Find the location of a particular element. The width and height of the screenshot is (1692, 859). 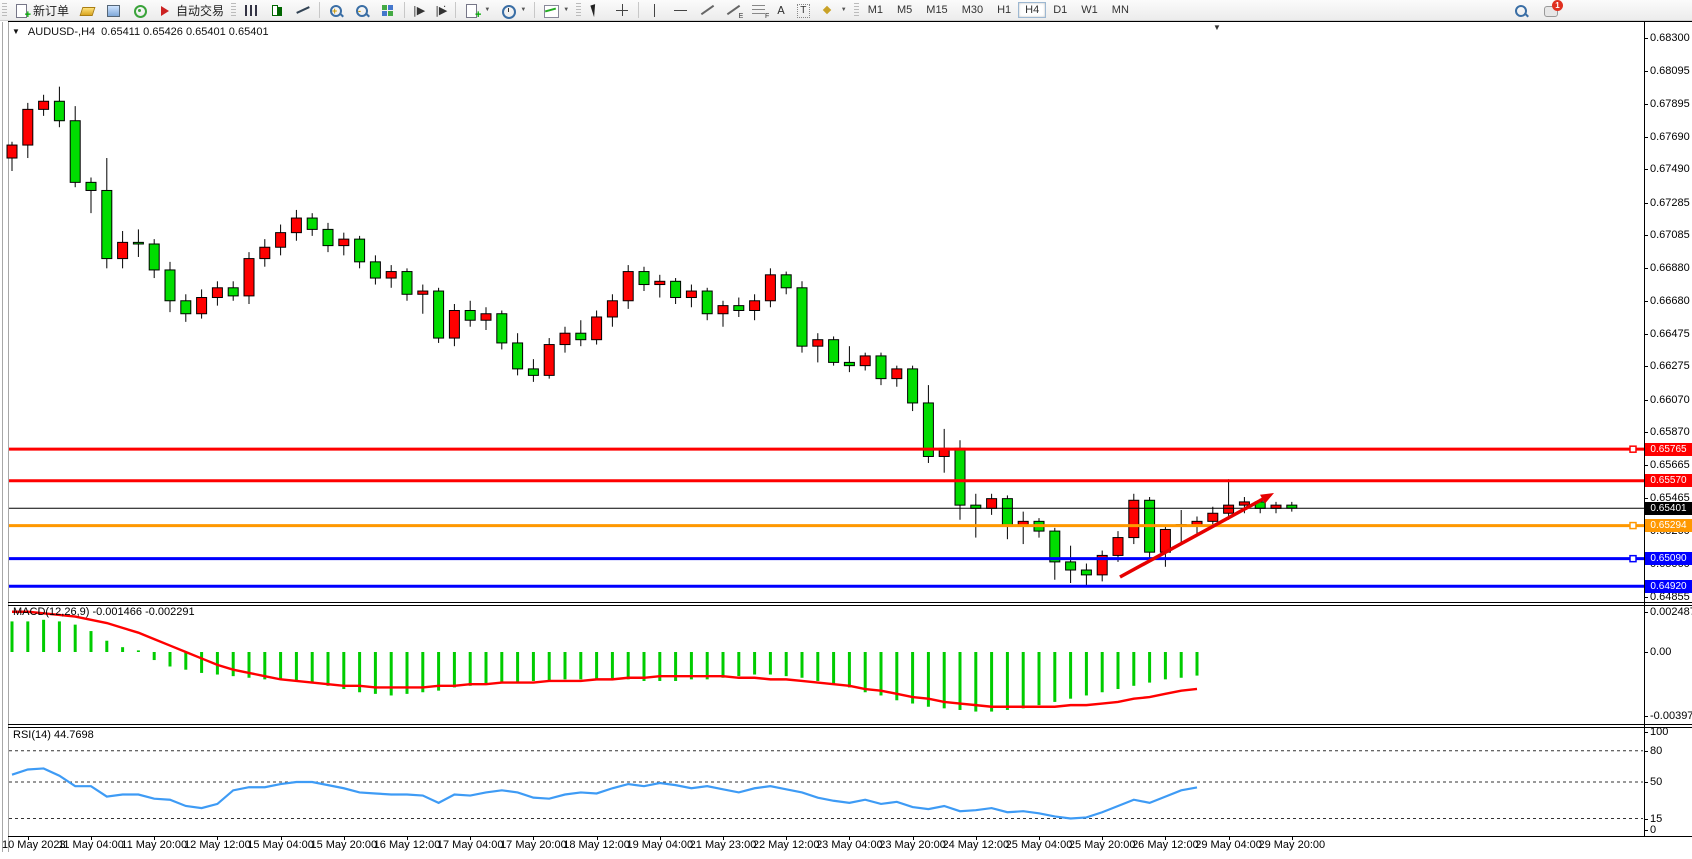

timeframe-button-H1: H1 is located at coordinates (1004, 10).